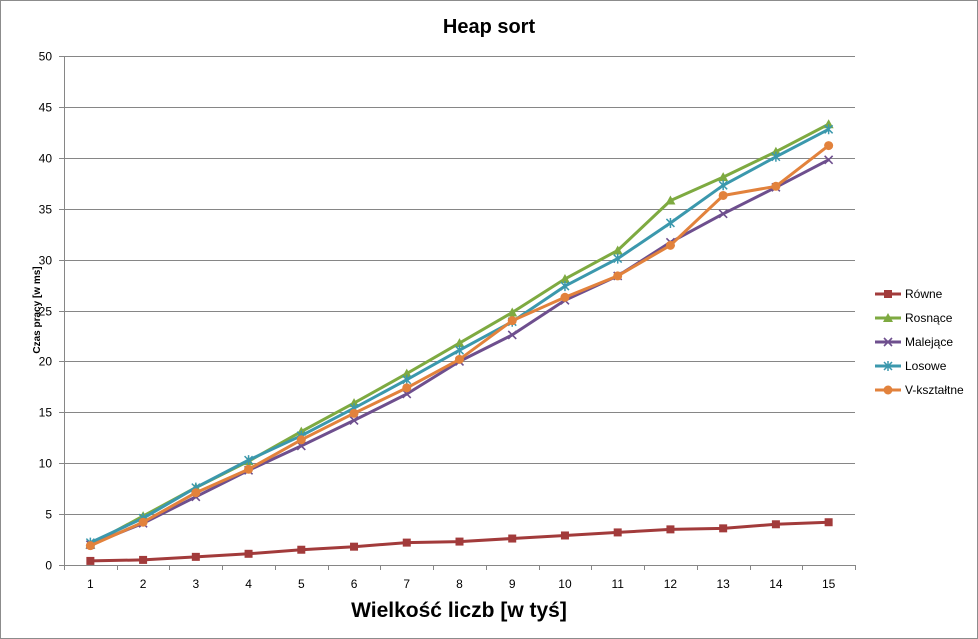 This screenshot has height=639, width=978. I want to click on series-r-wne, so click(459, 541).